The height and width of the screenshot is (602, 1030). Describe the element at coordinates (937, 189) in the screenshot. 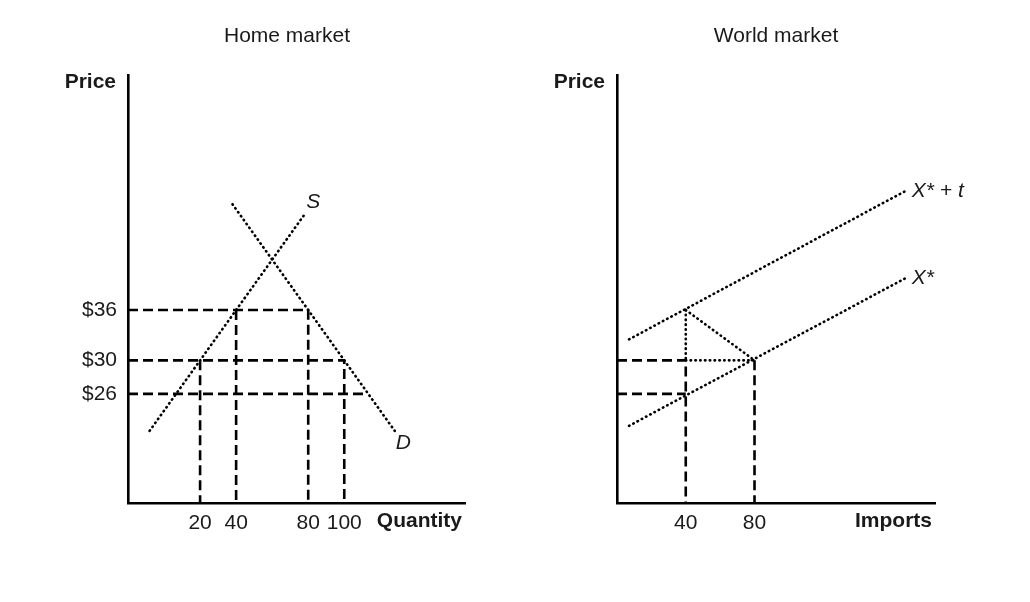

I see `series-label: X* + t` at that location.